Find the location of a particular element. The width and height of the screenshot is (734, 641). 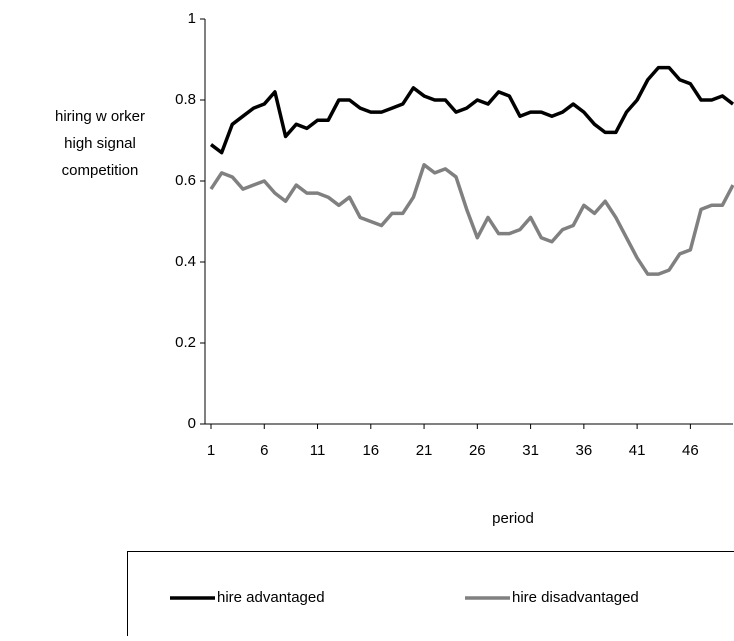

legend-label: hire advantaged is located at coordinates (271, 597).